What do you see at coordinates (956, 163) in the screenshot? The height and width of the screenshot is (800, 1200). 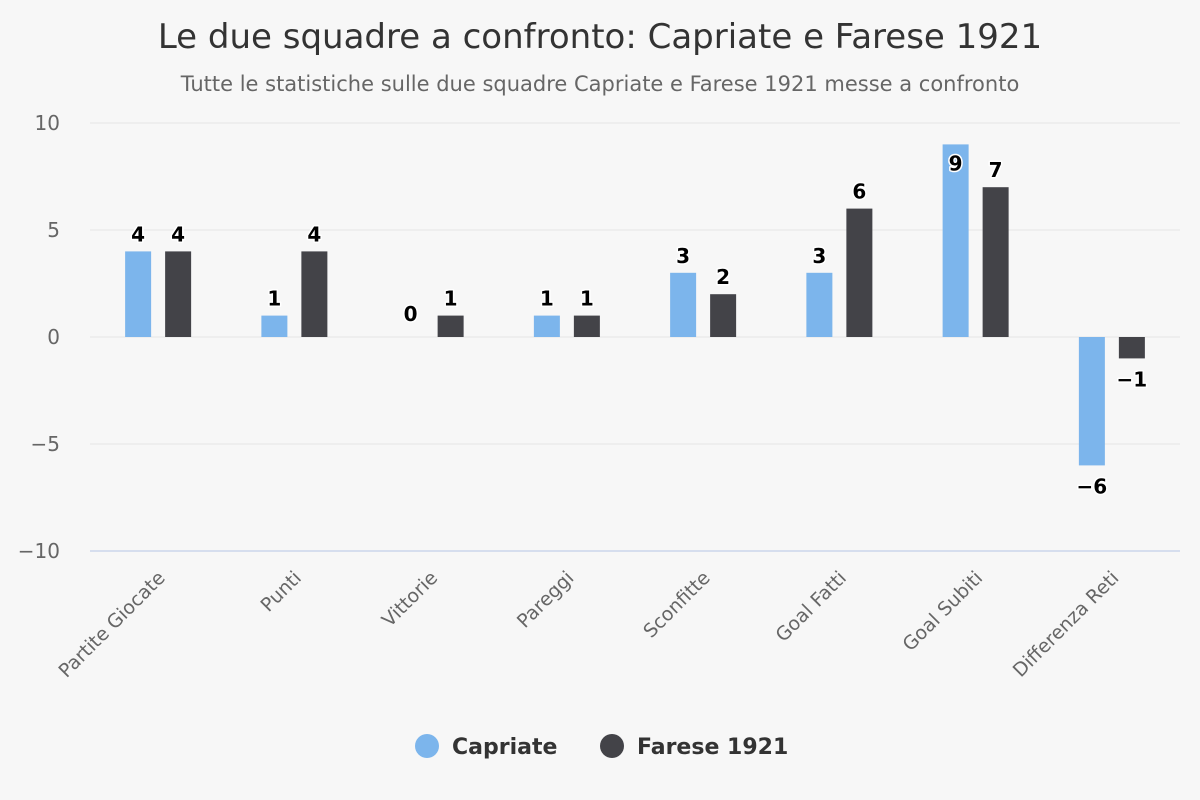 I see `data-label: 9` at bounding box center [956, 163].